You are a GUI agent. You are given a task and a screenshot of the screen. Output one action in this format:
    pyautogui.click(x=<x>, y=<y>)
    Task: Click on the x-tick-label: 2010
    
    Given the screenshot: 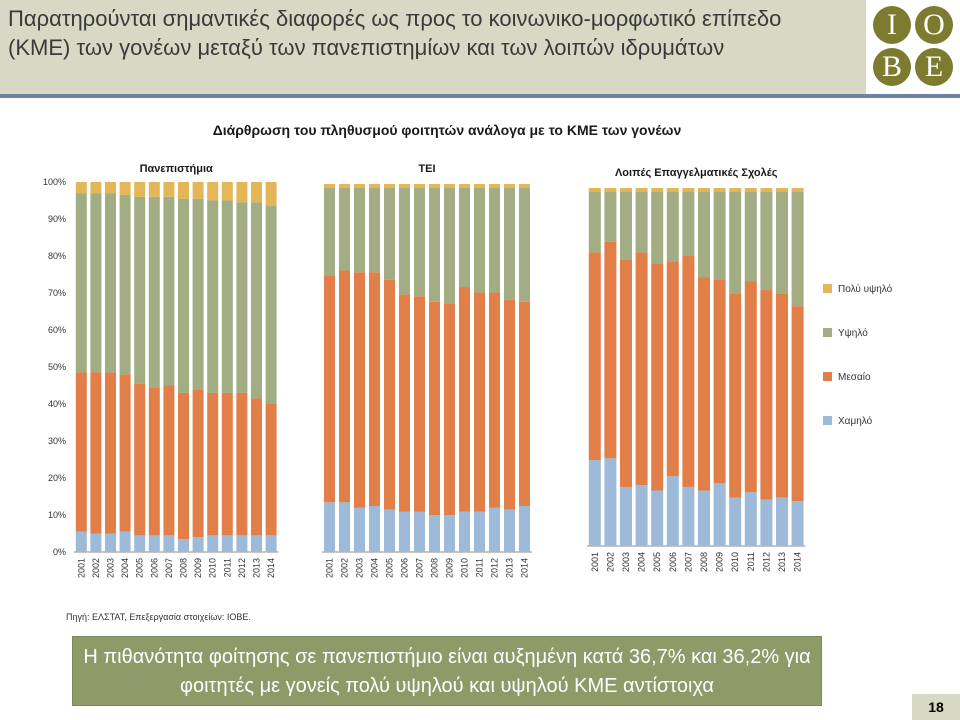 What is the action you would take?
    pyautogui.click(x=213, y=568)
    